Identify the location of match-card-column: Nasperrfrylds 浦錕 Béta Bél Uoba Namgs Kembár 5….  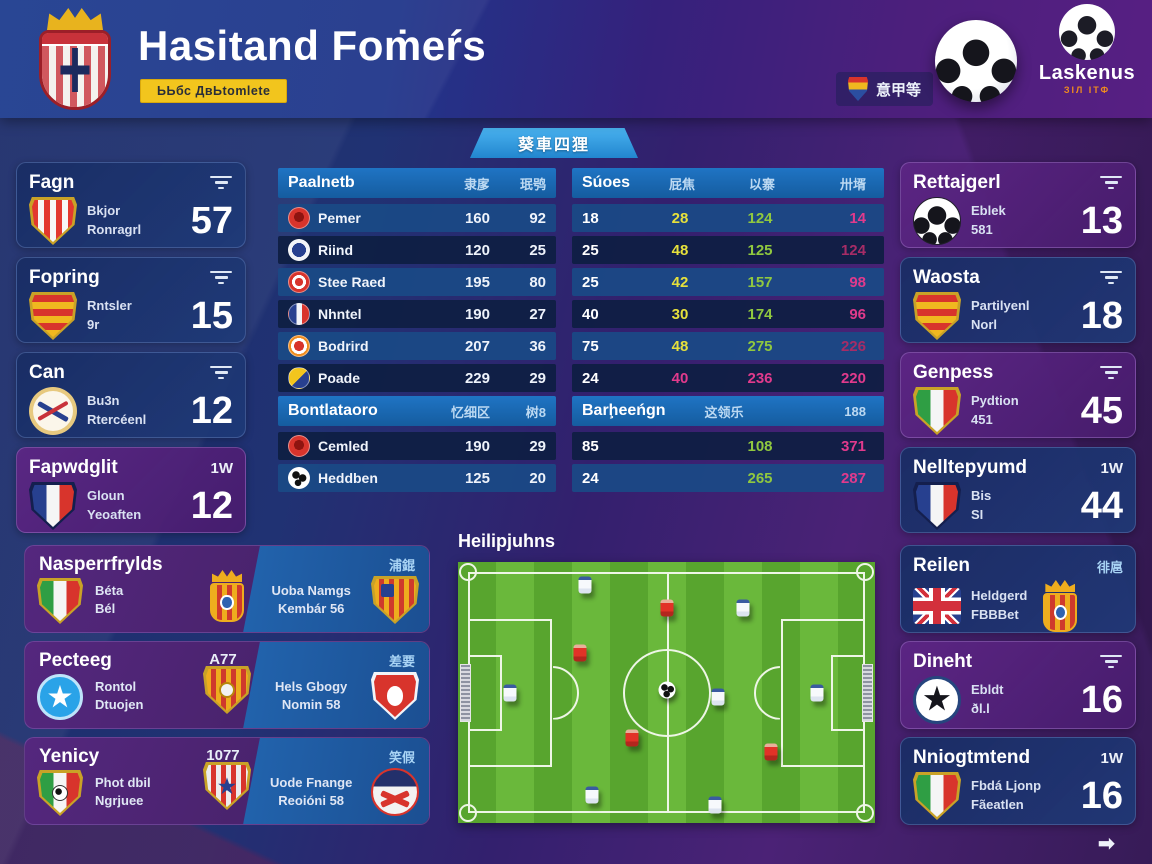
(227, 689).